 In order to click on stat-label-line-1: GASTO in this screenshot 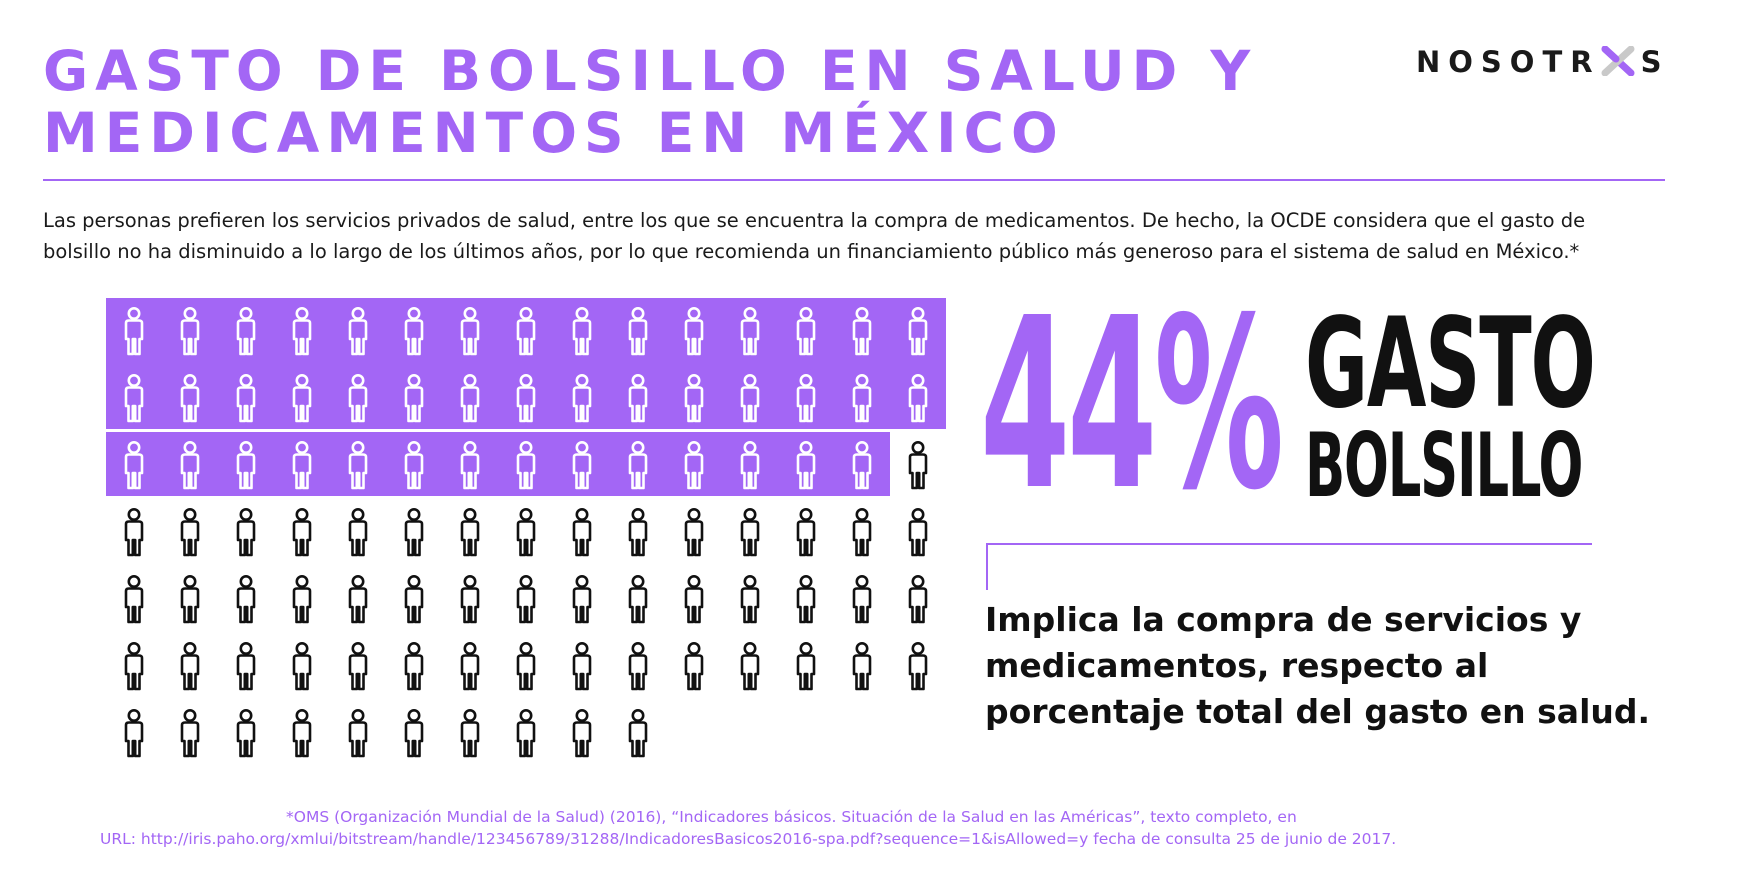, I will do `click(1450, 364)`.